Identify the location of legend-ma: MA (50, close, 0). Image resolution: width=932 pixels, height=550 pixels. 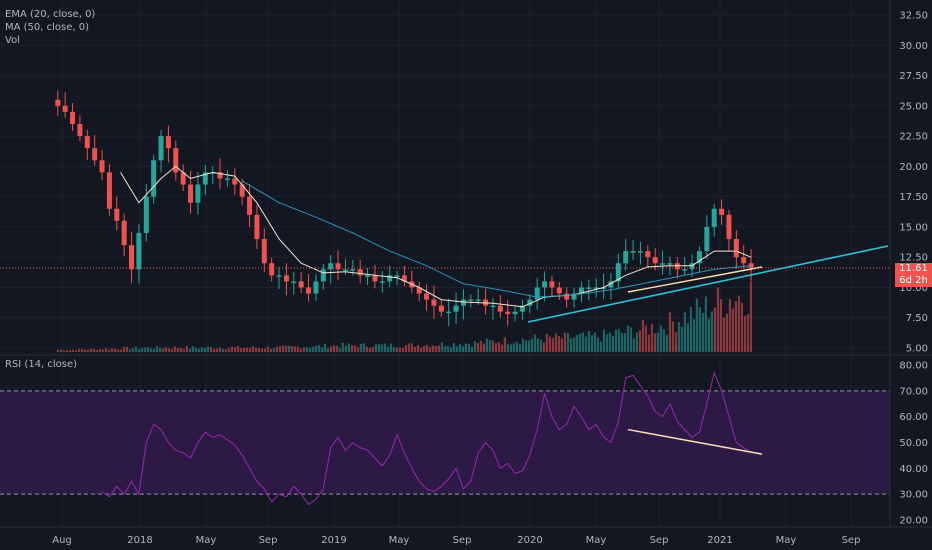
(47, 27).